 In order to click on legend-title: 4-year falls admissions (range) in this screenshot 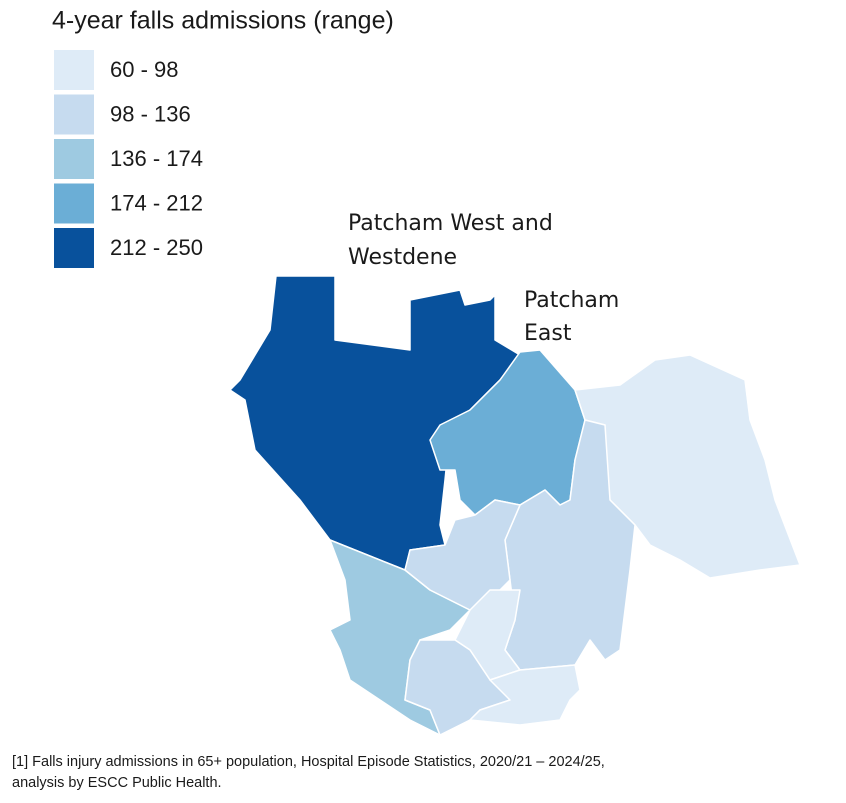, I will do `click(223, 21)`.